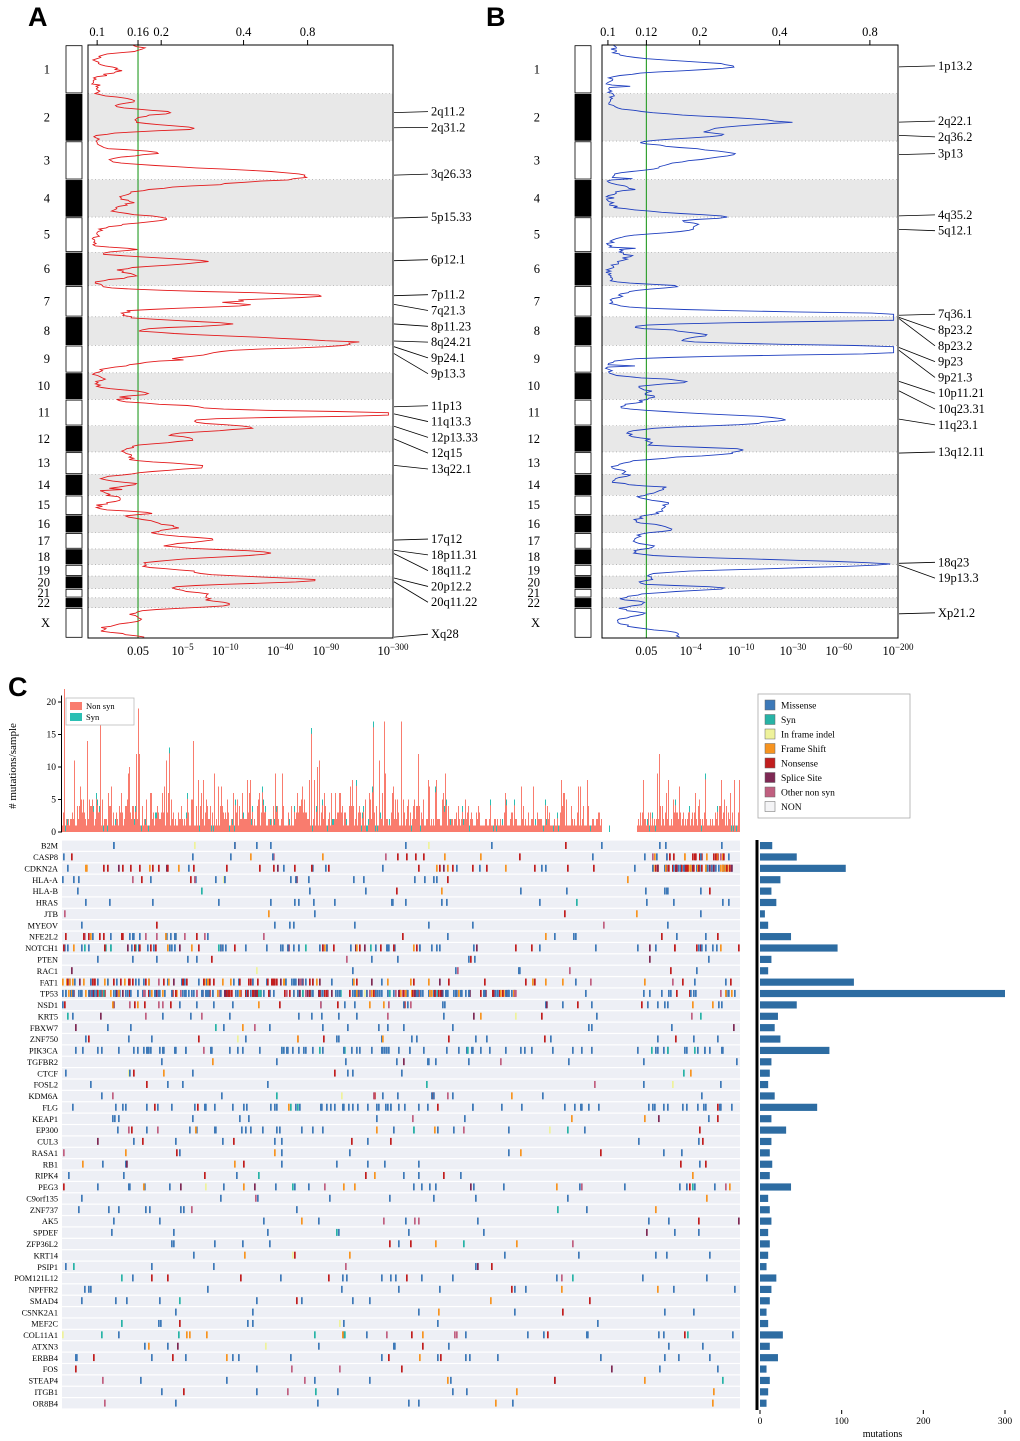 Image resolution: width=1020 pixels, height=1441 pixels. Describe the element at coordinates (393, 650) in the screenshot. I see `svg-text: 10−300` at that location.